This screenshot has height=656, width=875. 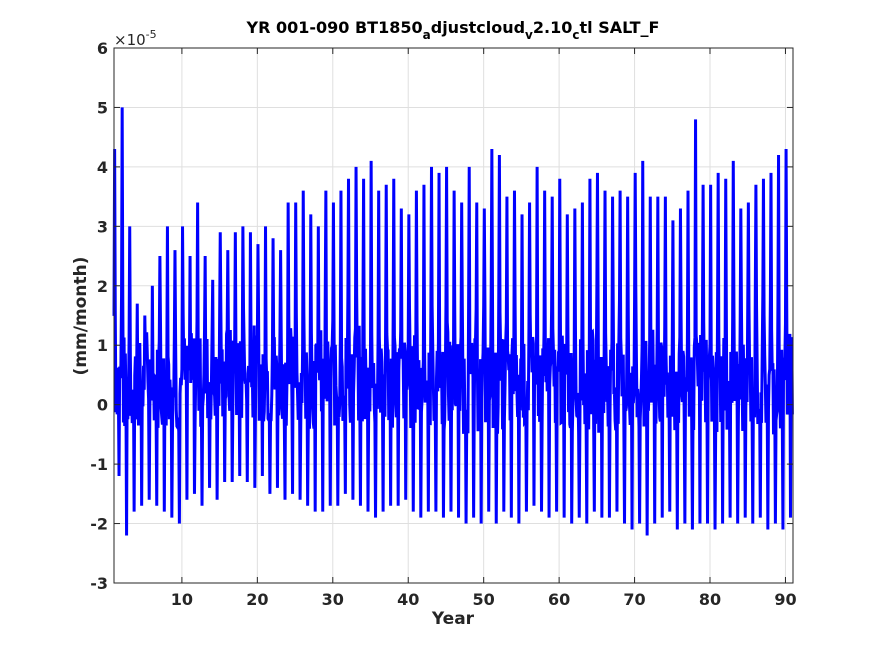 I want to click on y-tick-label: 3, so click(x=102, y=226).